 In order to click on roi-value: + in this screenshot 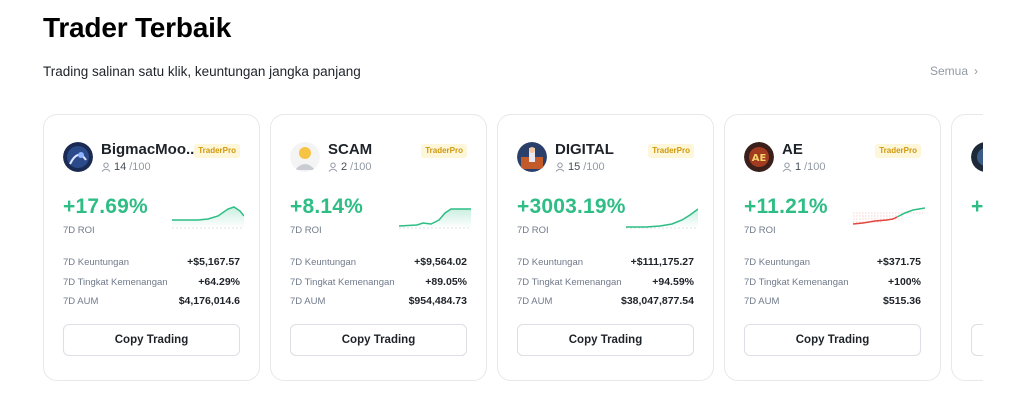, I will do `click(977, 206)`.